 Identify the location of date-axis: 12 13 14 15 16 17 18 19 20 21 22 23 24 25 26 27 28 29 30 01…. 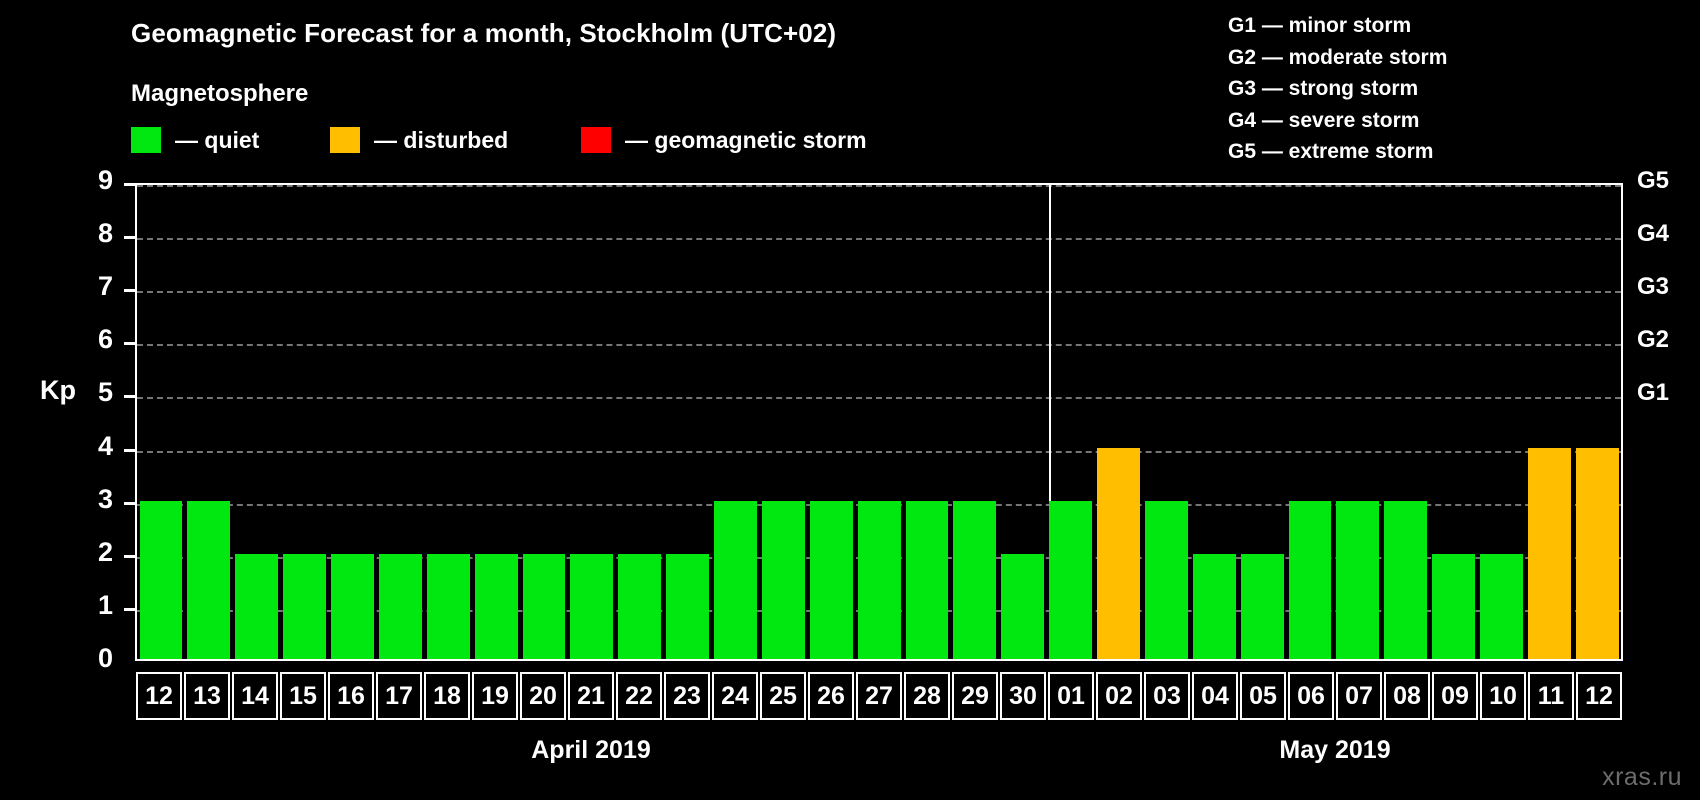
(879, 696).